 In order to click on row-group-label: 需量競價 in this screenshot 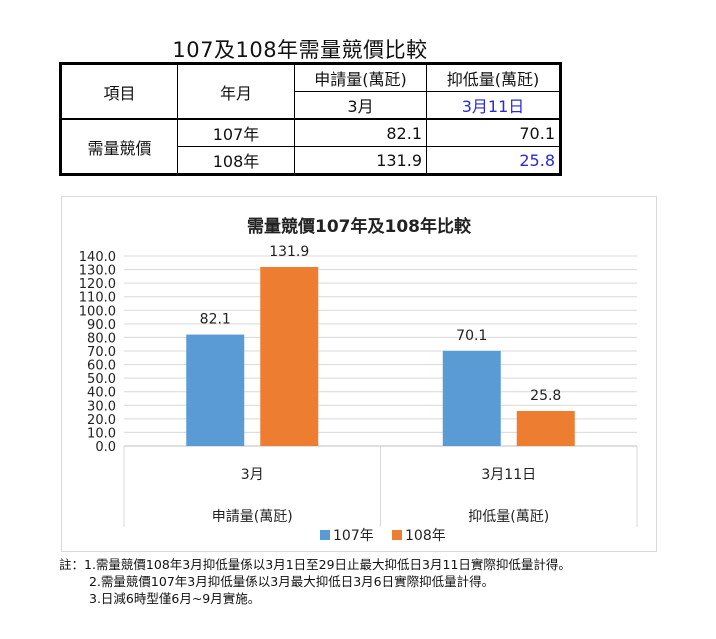, I will do `click(119, 146)`.